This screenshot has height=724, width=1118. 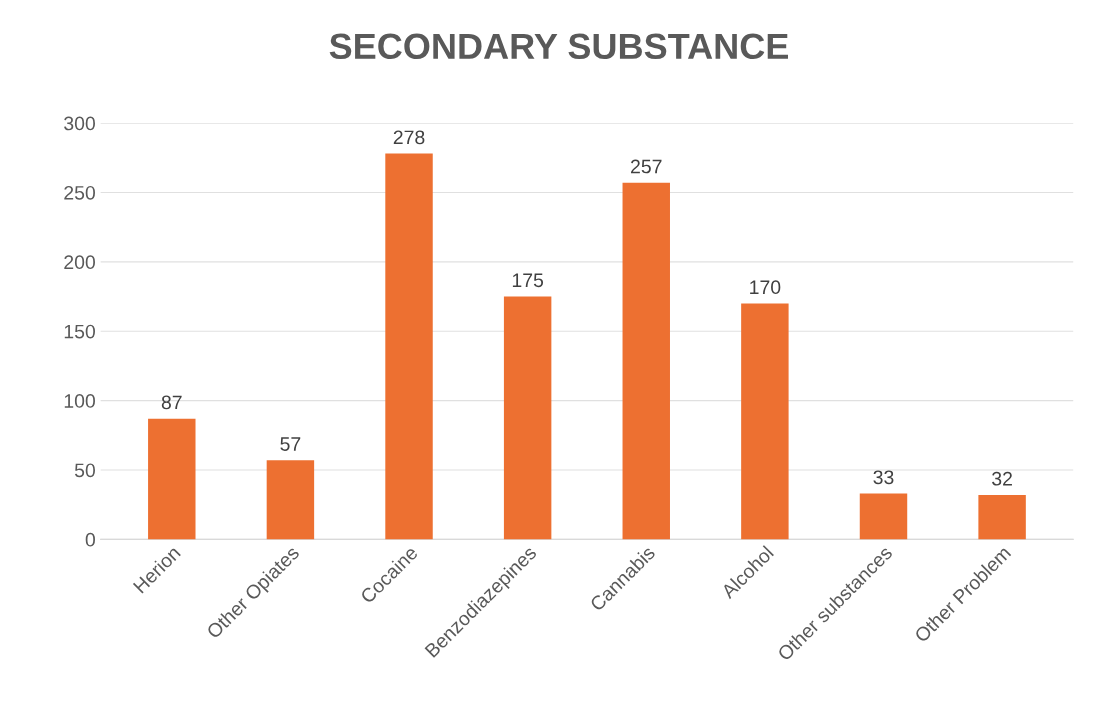 I want to click on data-label: 57, so click(x=290, y=444).